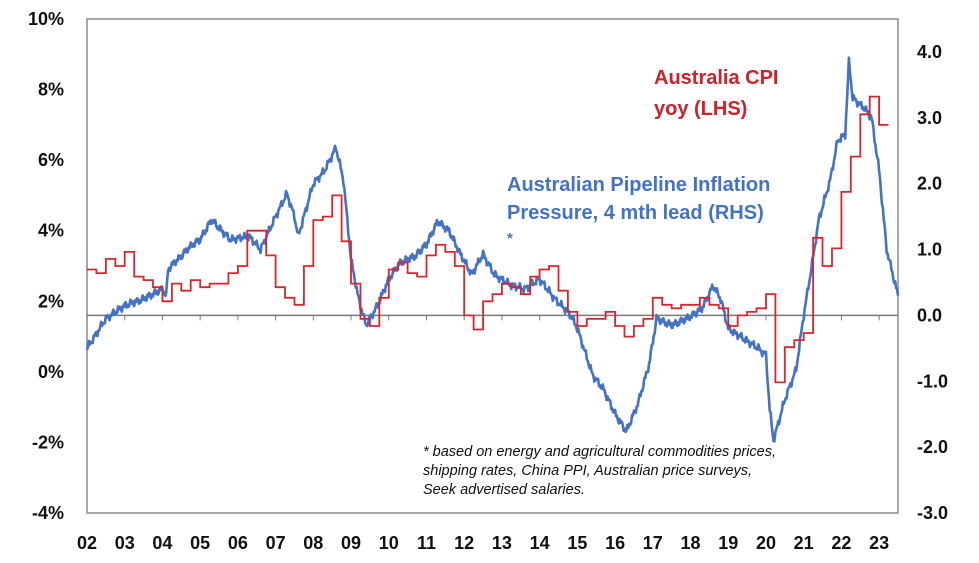  I want to click on pipeline-label-line: *, so click(510, 238).